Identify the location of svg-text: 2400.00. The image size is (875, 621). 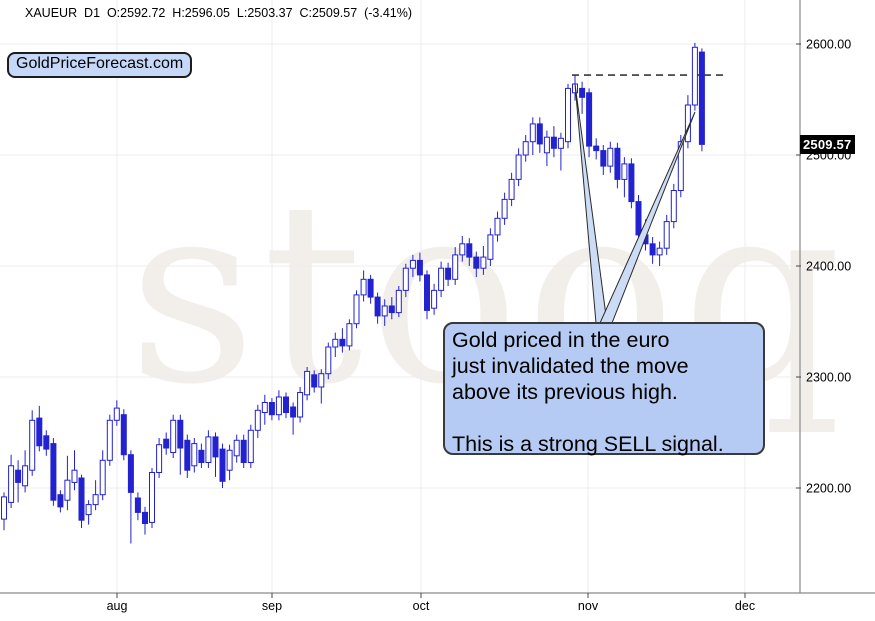
(828, 267).